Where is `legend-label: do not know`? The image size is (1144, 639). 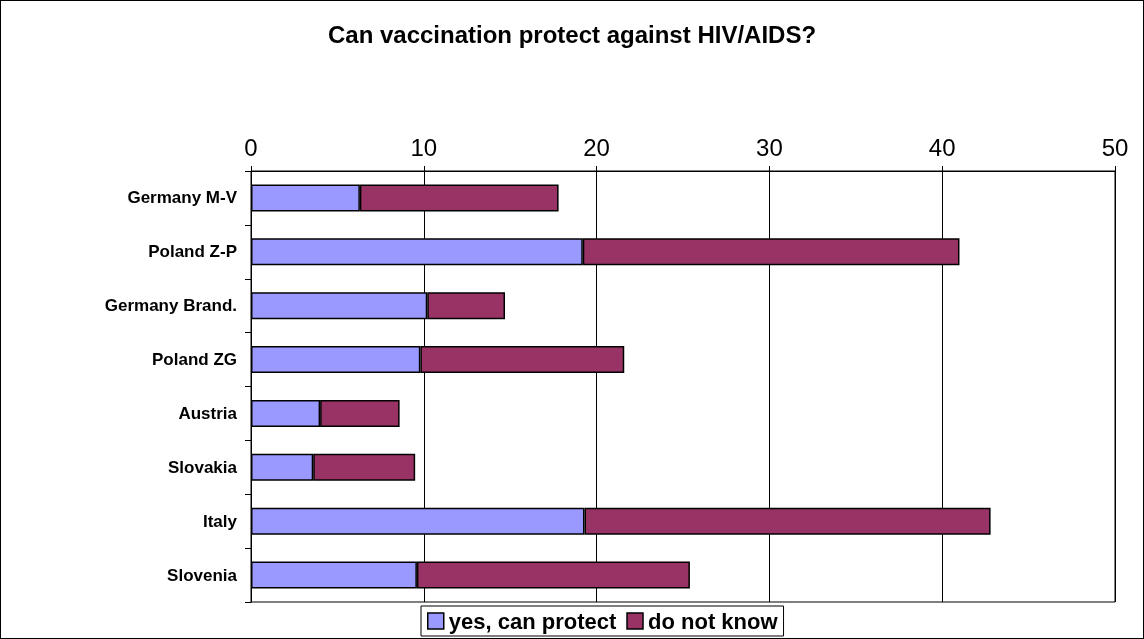 legend-label: do not know is located at coordinates (713, 621).